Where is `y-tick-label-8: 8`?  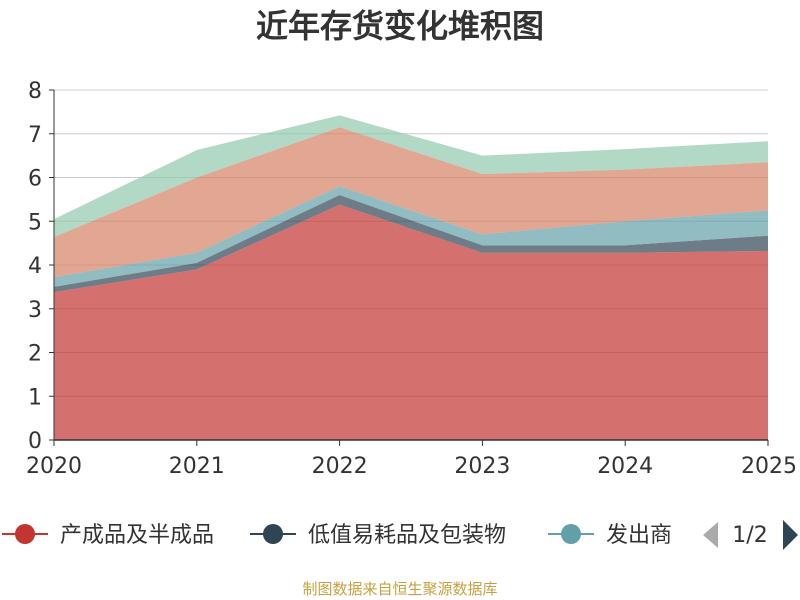
y-tick-label-8: 8 is located at coordinates (35, 91).